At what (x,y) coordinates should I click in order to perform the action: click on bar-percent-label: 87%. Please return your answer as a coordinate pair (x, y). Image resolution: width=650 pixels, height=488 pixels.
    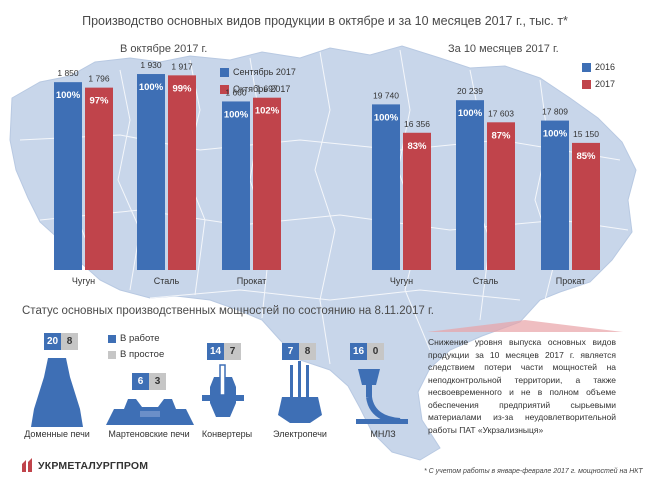
    Looking at the image, I should click on (501, 135).